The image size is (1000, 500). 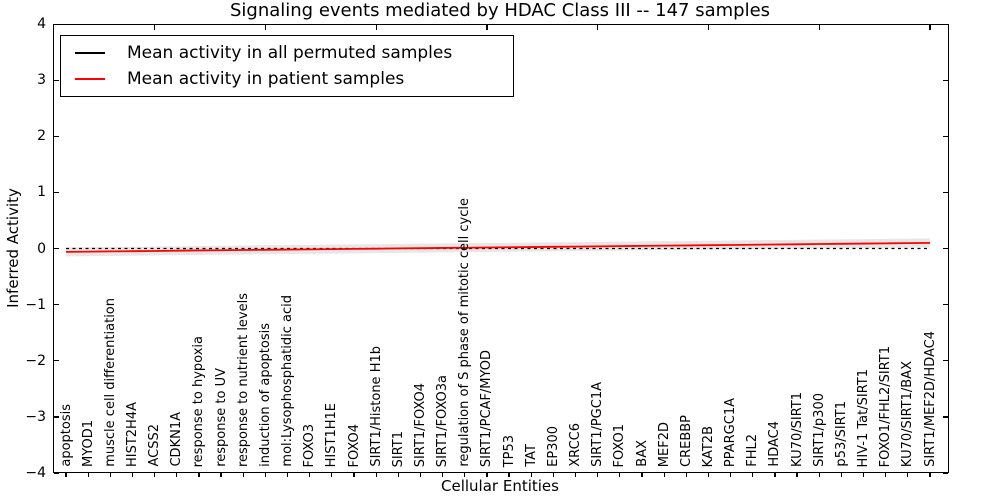 What do you see at coordinates (41, 136) in the screenshot?
I see `y-tick-label: 2` at bounding box center [41, 136].